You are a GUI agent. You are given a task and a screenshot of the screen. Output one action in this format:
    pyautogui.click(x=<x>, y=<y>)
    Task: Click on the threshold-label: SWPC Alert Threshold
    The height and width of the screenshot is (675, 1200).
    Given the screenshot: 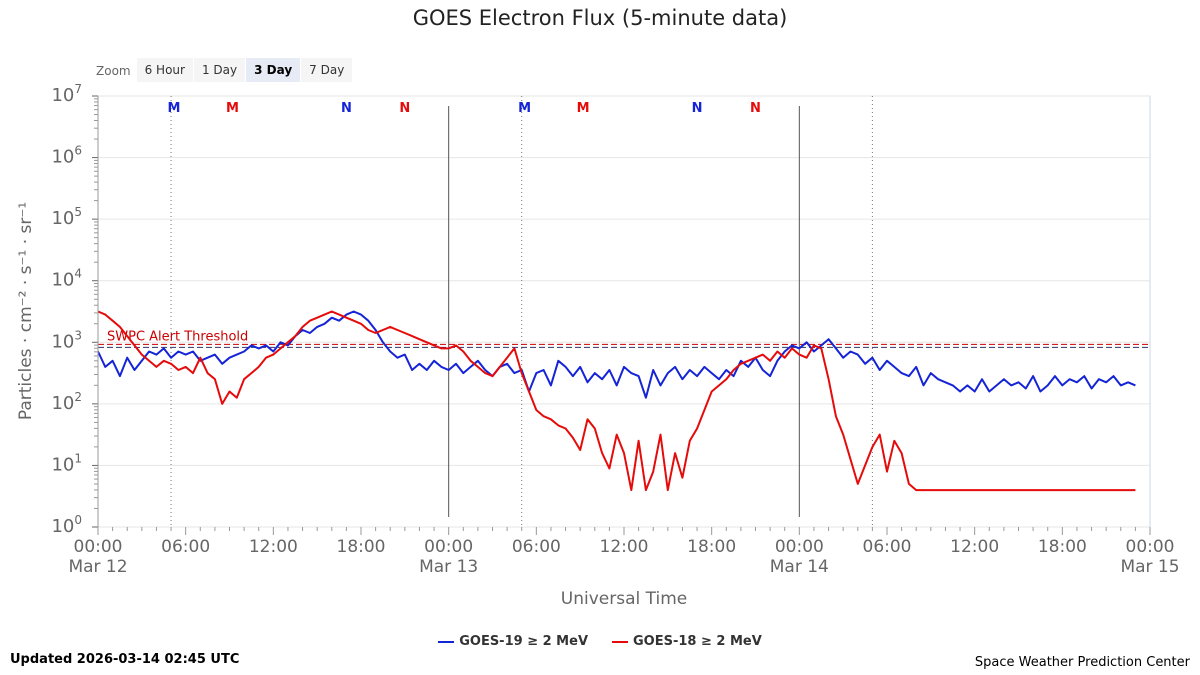 What is the action you would take?
    pyautogui.click(x=177, y=336)
    